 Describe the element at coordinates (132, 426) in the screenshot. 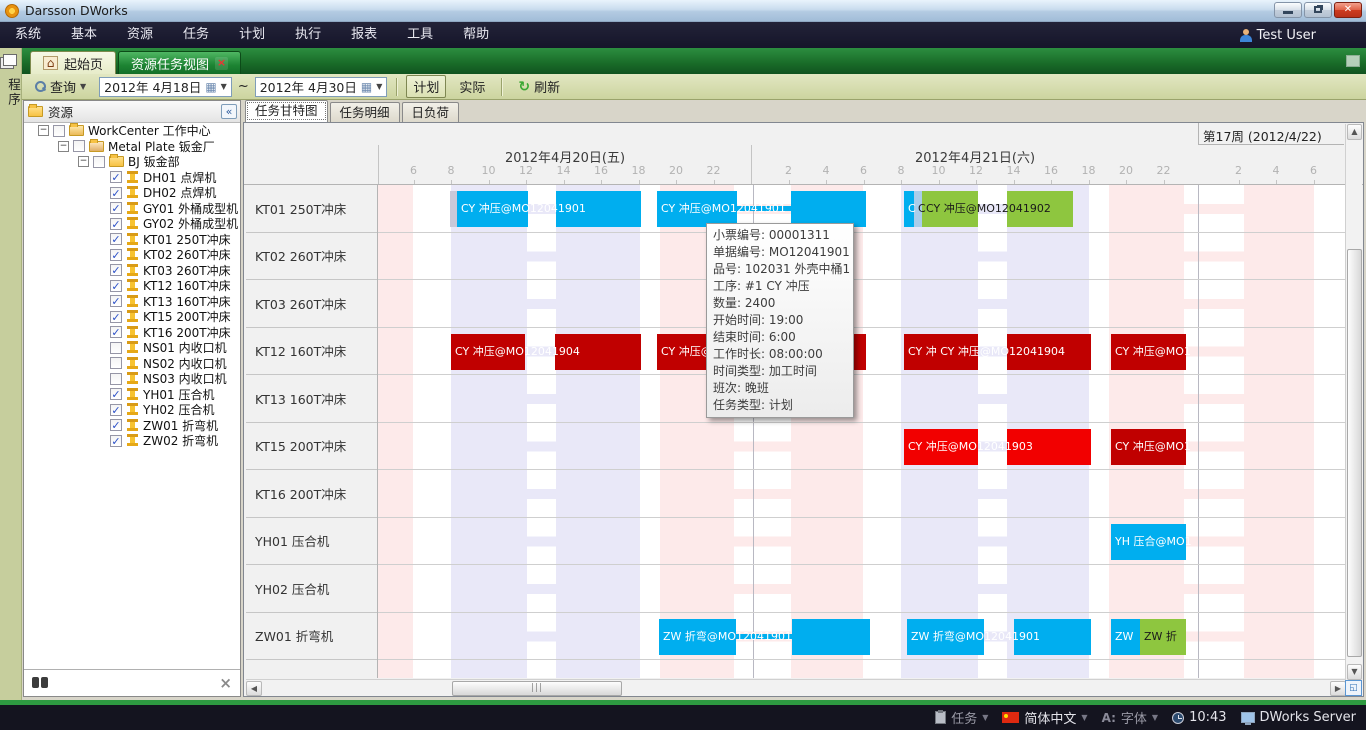

I see `tree-item: ✓ ZW01 折弯机` at that location.